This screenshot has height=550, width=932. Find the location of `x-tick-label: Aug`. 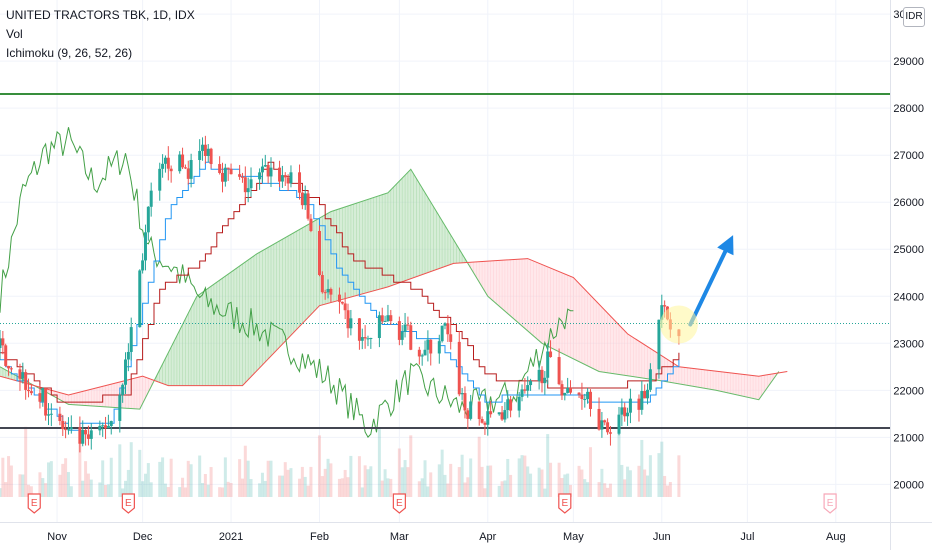

x-tick-label: Aug is located at coordinates (836, 537).